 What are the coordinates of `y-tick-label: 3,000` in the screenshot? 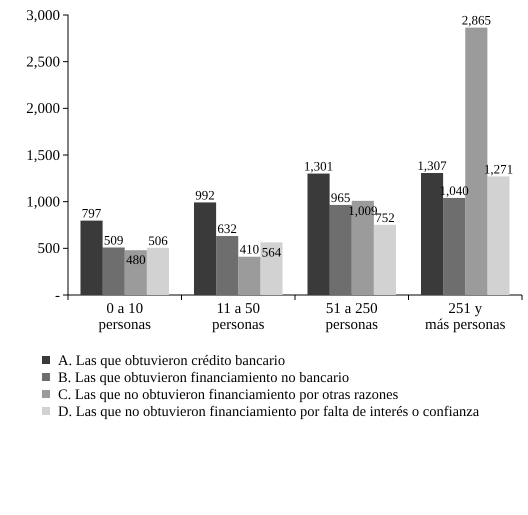 It's located at (43, 16).